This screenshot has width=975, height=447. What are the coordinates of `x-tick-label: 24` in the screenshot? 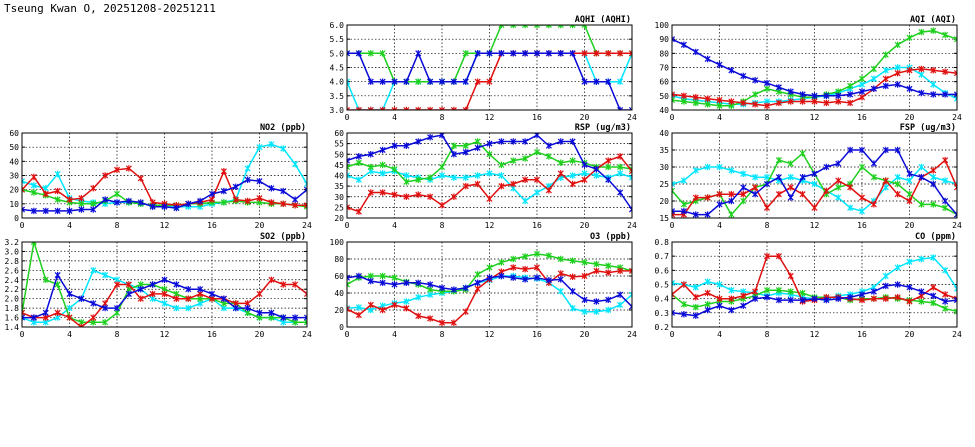 It's located at (632, 117).